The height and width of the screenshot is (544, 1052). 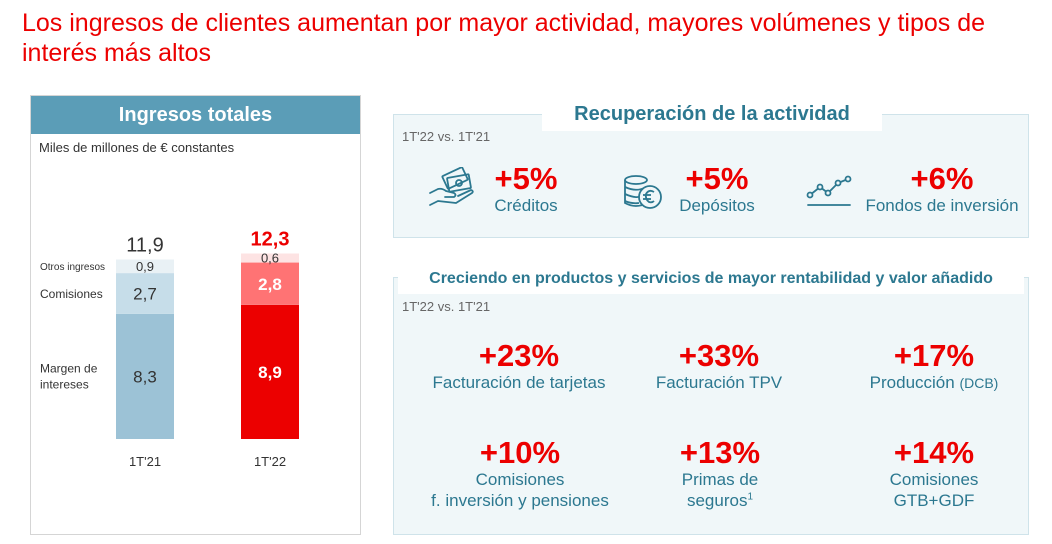 I want to click on metric-label-suffix: (DCB), so click(x=979, y=383).